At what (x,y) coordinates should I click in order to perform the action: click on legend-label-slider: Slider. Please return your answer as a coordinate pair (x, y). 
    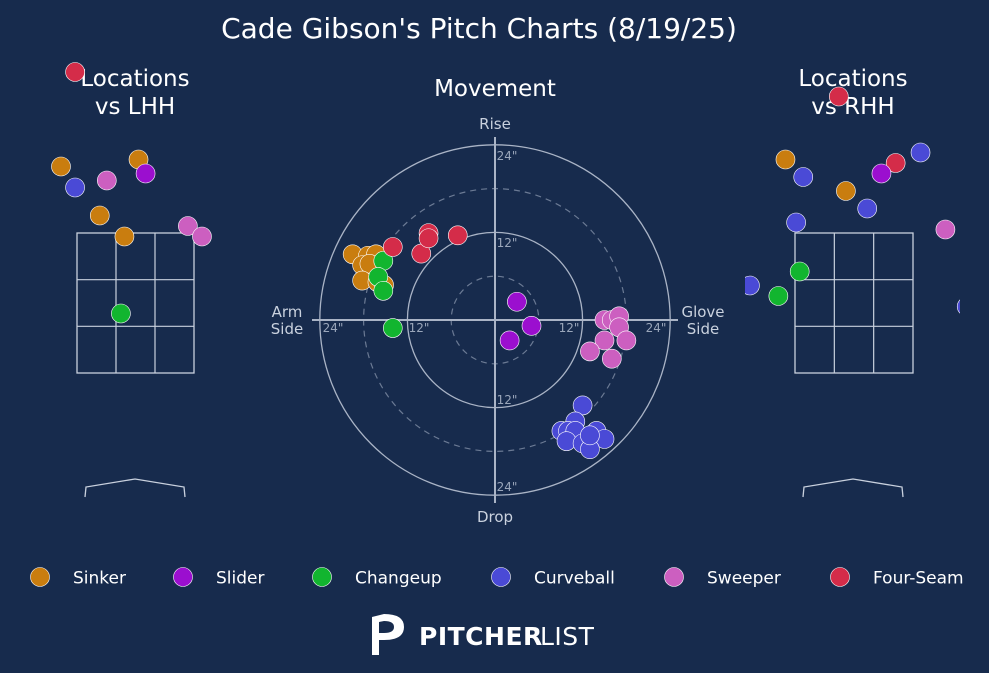
    Looking at the image, I should click on (240, 579).